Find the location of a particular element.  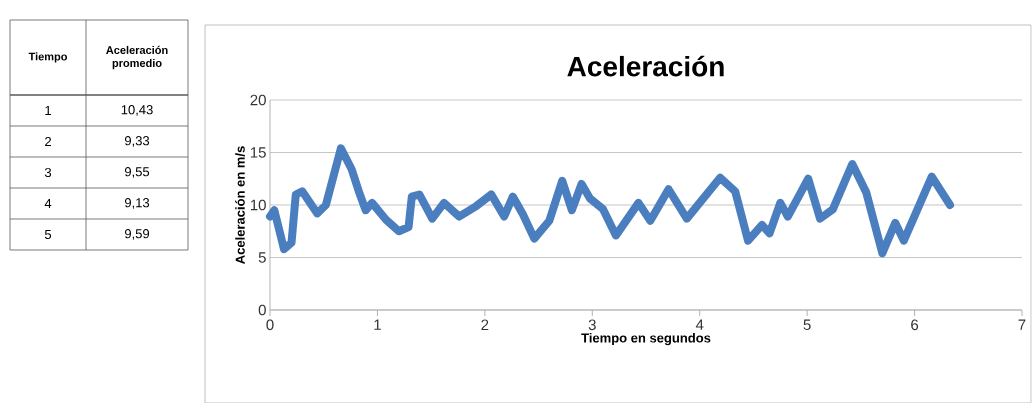

text: 1 is located at coordinates (48, 110).